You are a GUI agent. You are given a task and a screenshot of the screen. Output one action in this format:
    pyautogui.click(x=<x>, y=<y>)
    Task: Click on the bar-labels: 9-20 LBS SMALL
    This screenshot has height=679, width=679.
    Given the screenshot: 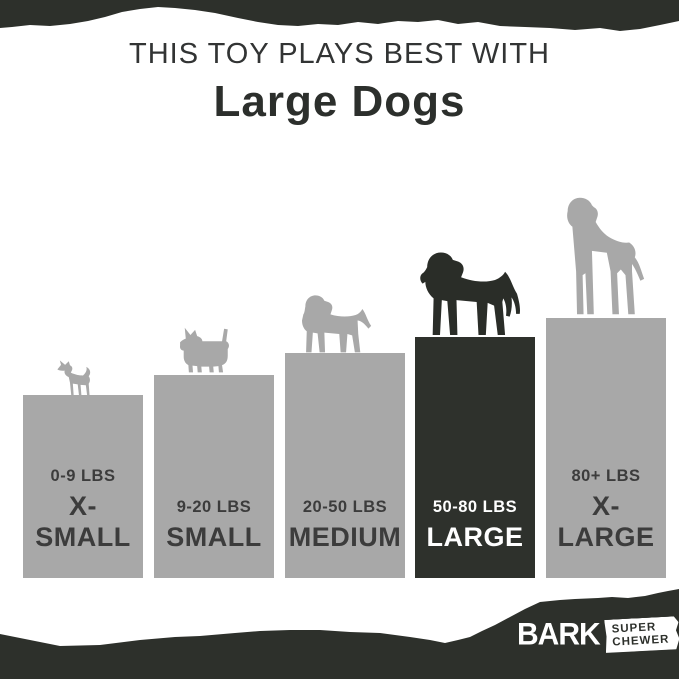 What is the action you would take?
    pyautogui.click(x=214, y=525)
    